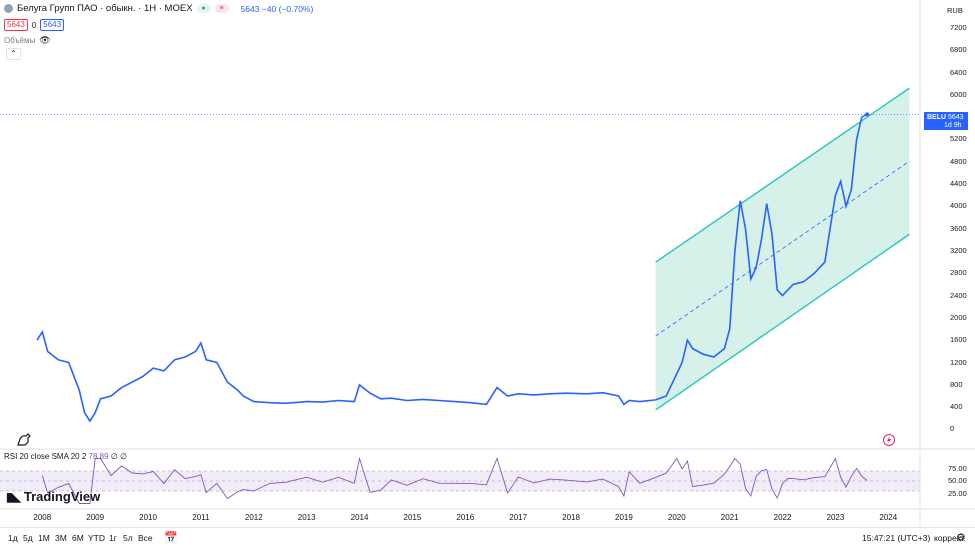  I want to click on price-axis-label: 1200, so click(958, 362).